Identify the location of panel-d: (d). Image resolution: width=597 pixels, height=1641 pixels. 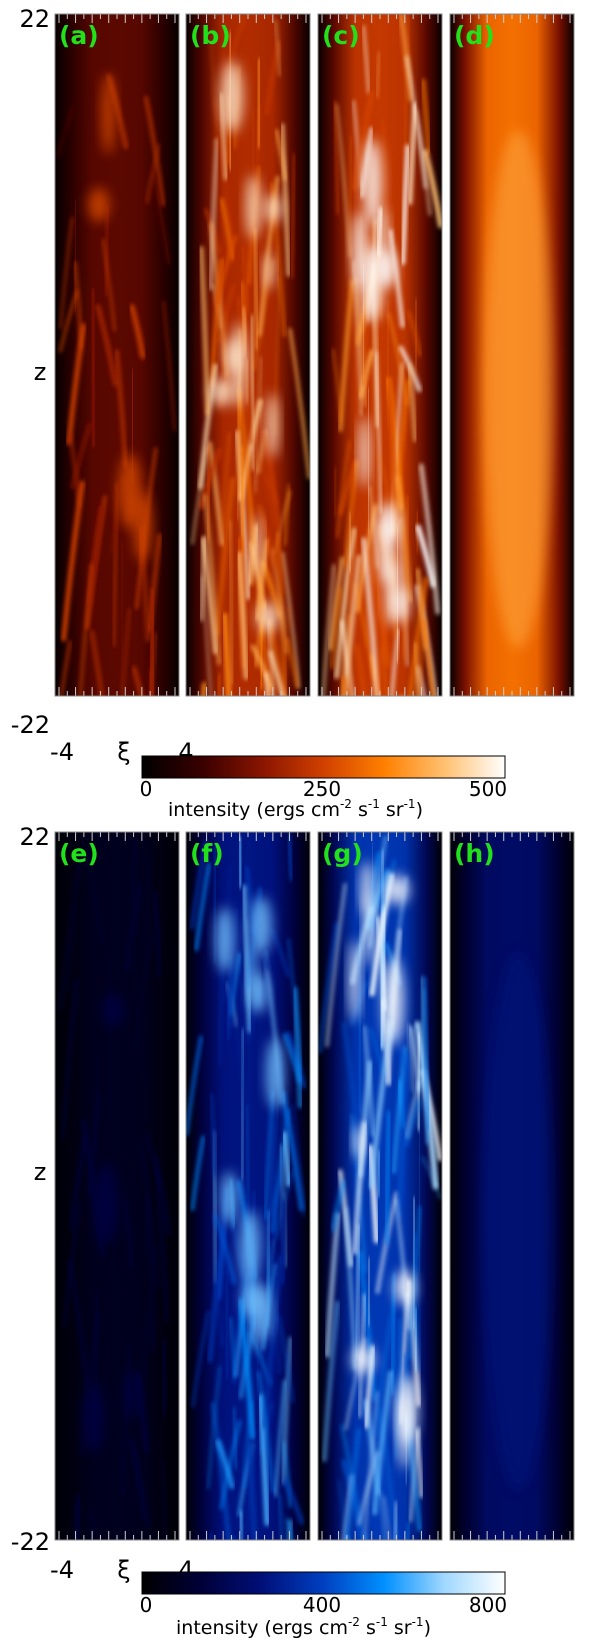
(512, 355).